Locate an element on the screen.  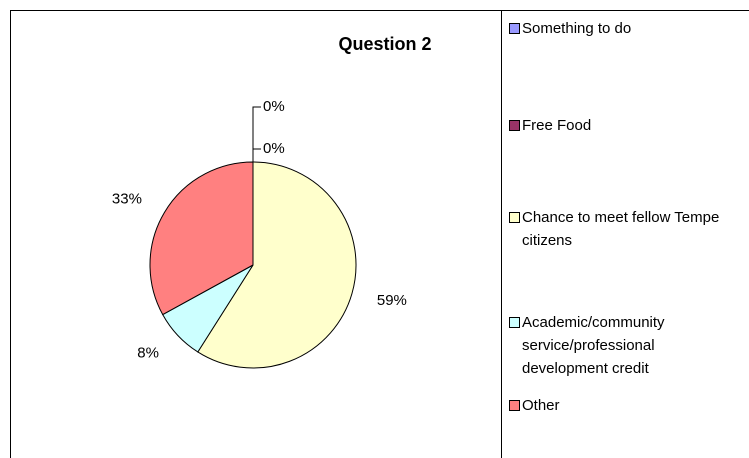
legend-label: Chance to meet fellow Tempe citizens is located at coordinates (621, 229).